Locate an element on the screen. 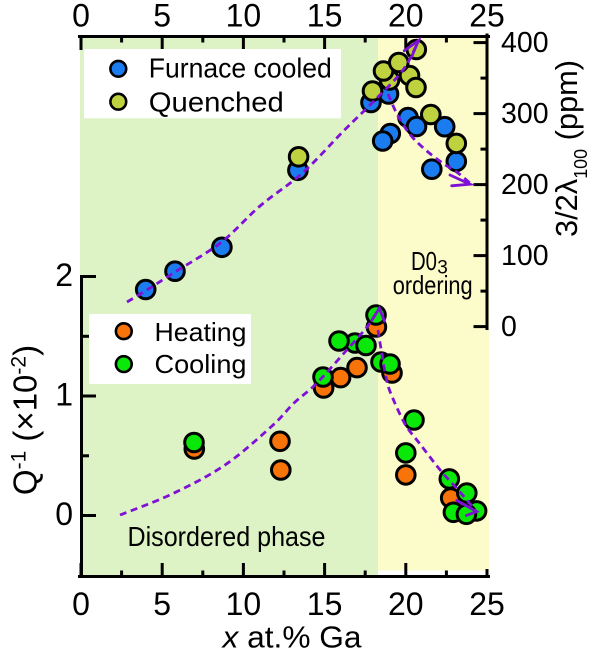  svg-text: Cooling is located at coordinates (201, 364).